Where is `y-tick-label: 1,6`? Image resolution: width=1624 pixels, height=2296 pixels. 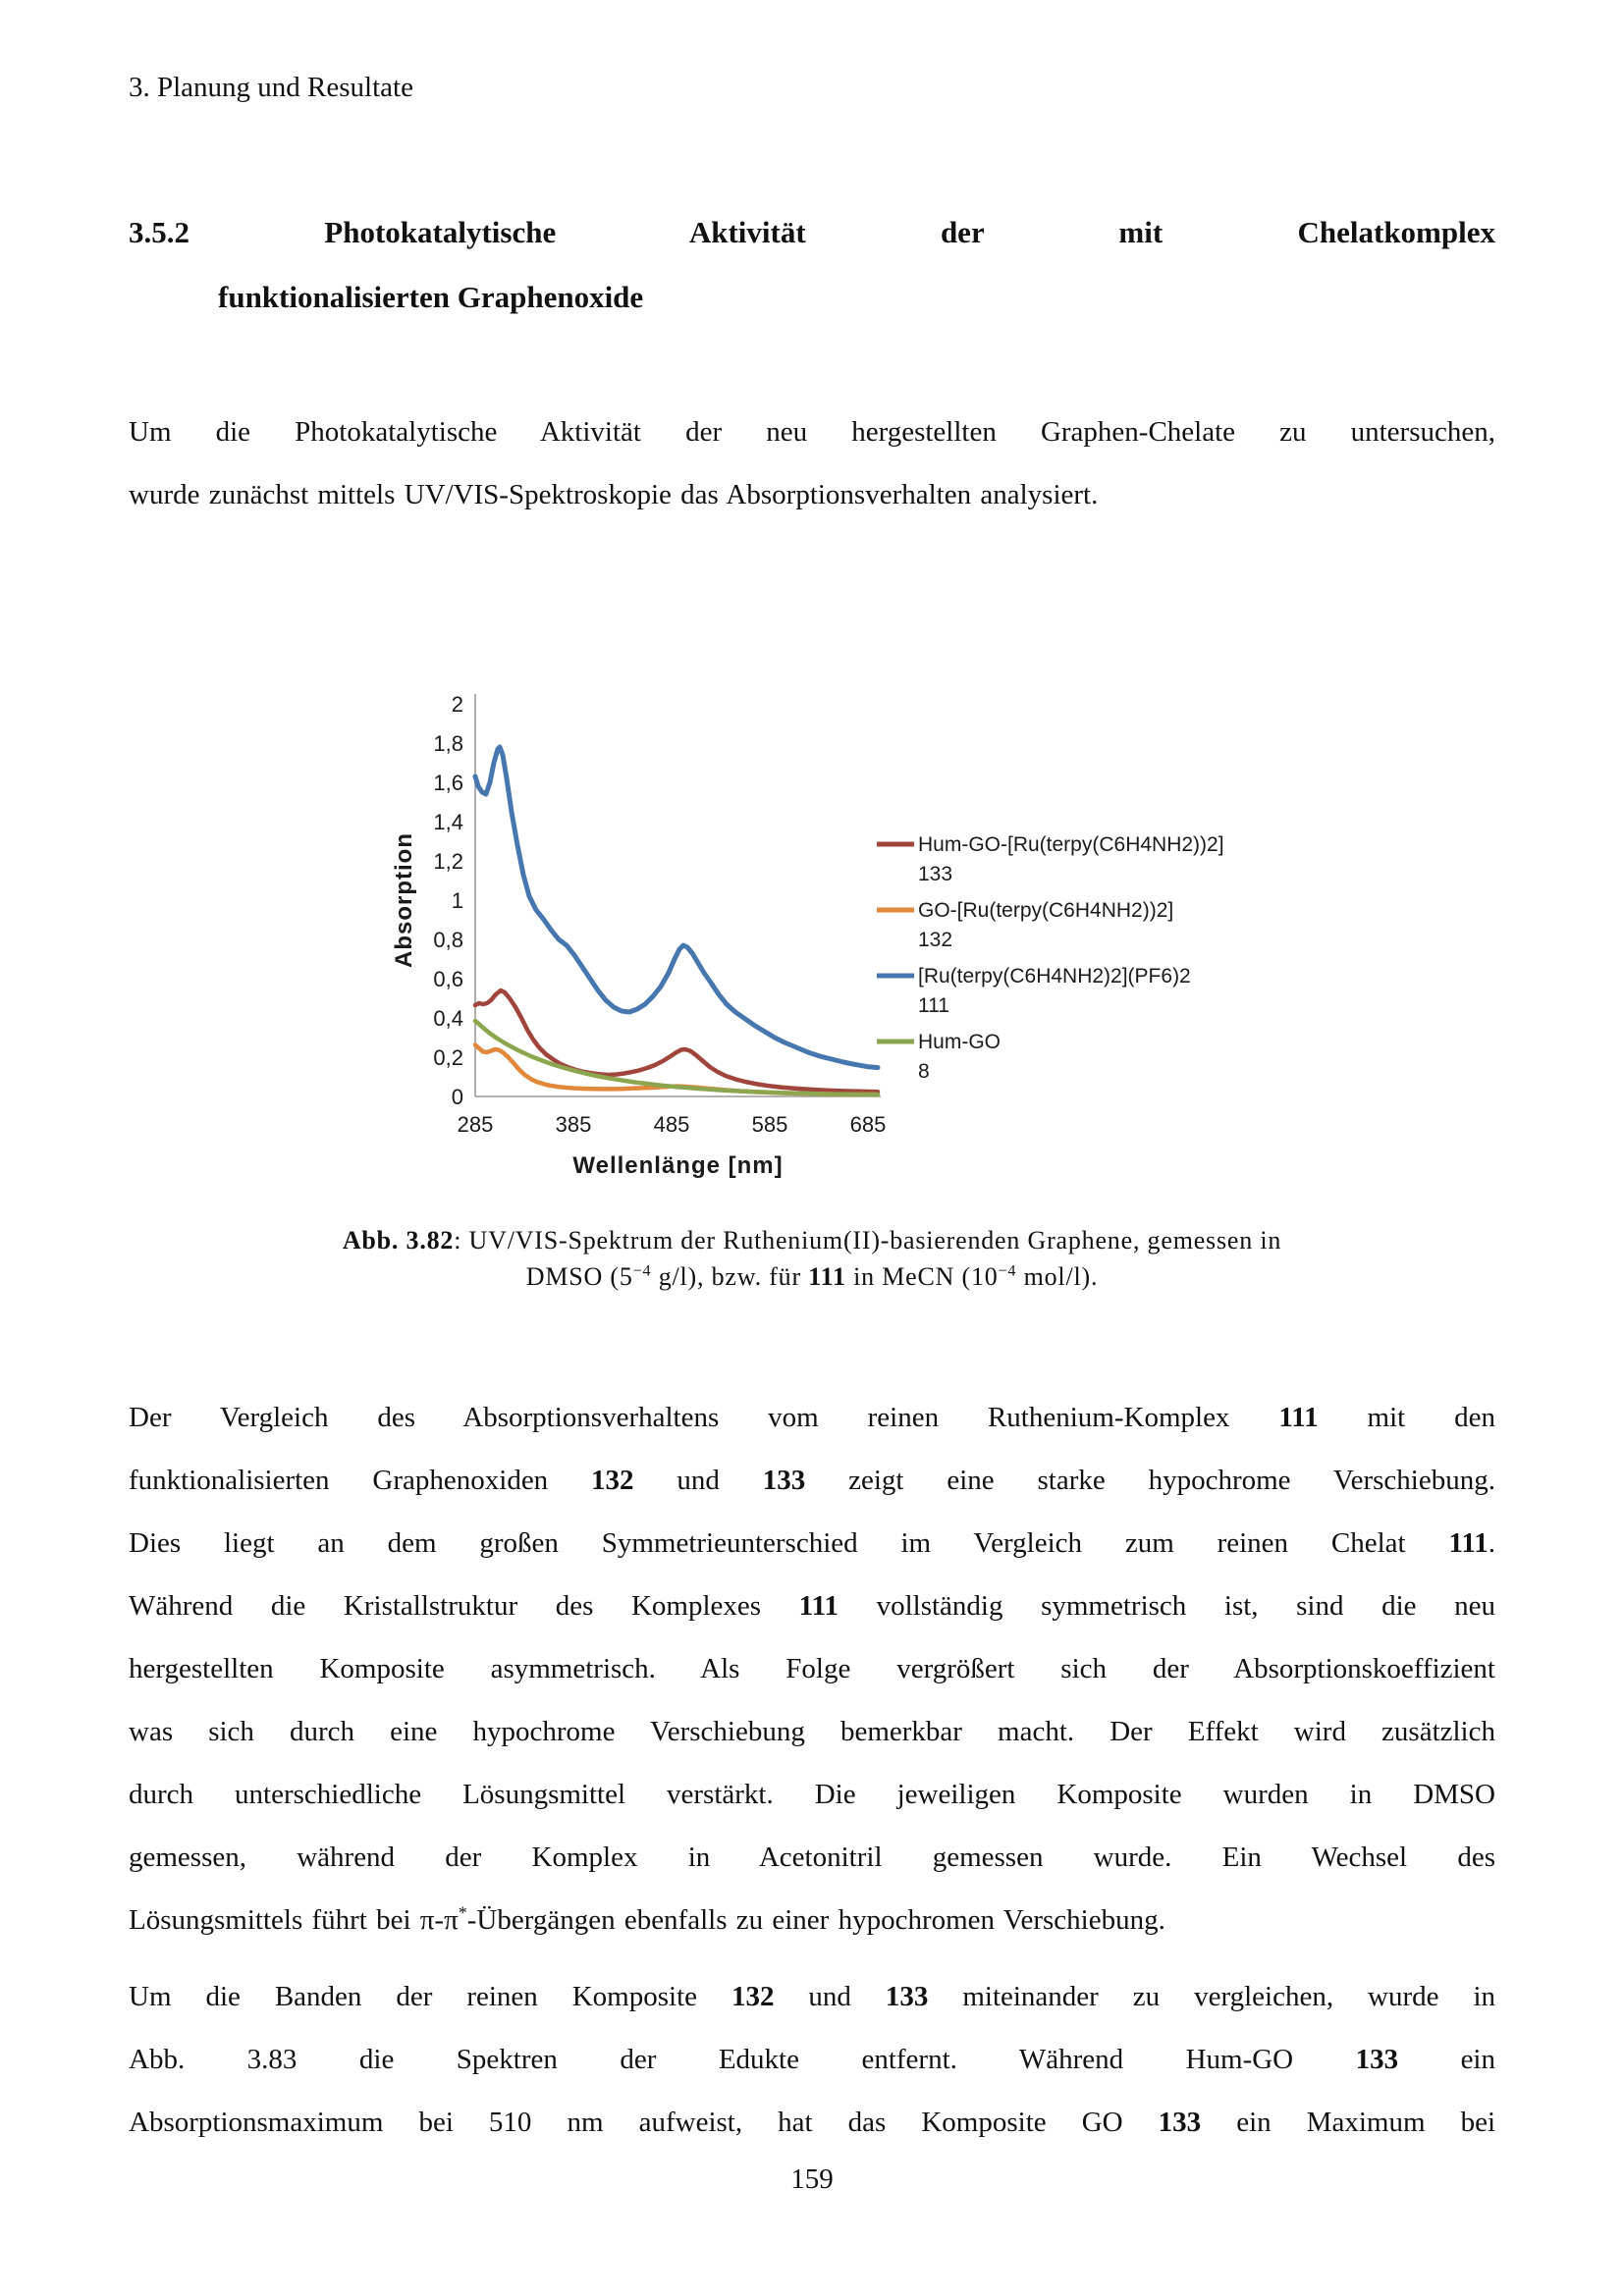
y-tick-label: 1,6 is located at coordinates (448, 783).